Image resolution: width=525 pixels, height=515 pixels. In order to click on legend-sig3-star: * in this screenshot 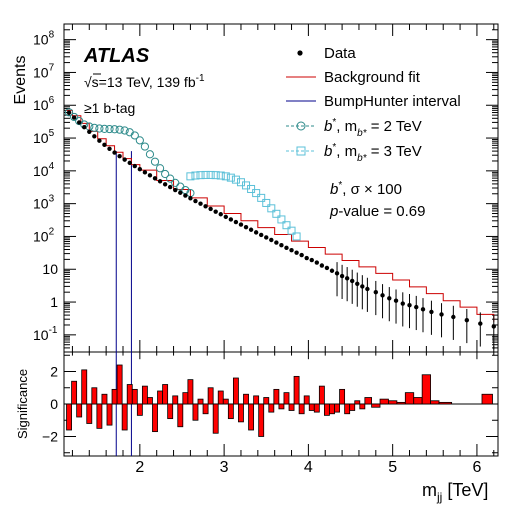, I will do `click(334, 147)`.